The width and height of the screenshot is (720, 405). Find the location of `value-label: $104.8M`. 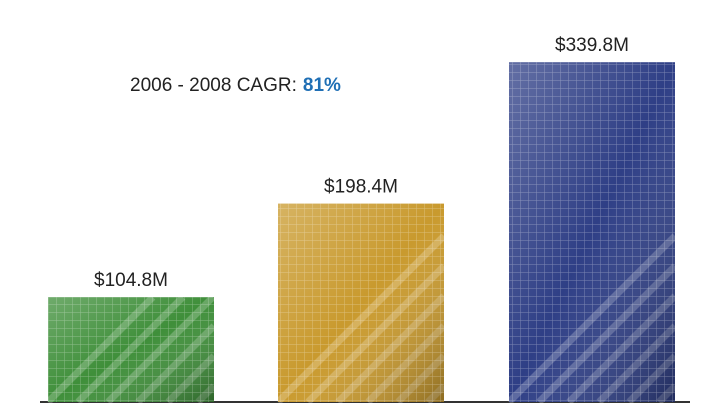

value-label: $104.8M is located at coordinates (131, 280).